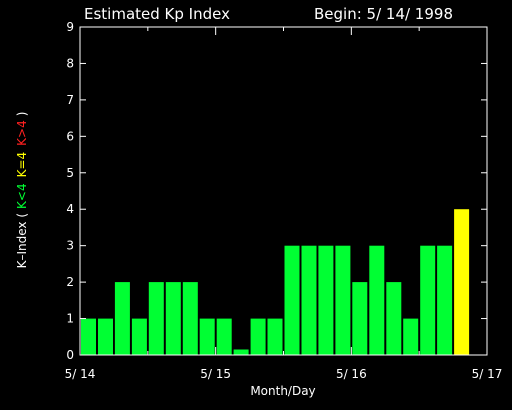  Describe the element at coordinates (22, 196) in the screenshot. I see `y-axis-legend-low: K<4` at that location.